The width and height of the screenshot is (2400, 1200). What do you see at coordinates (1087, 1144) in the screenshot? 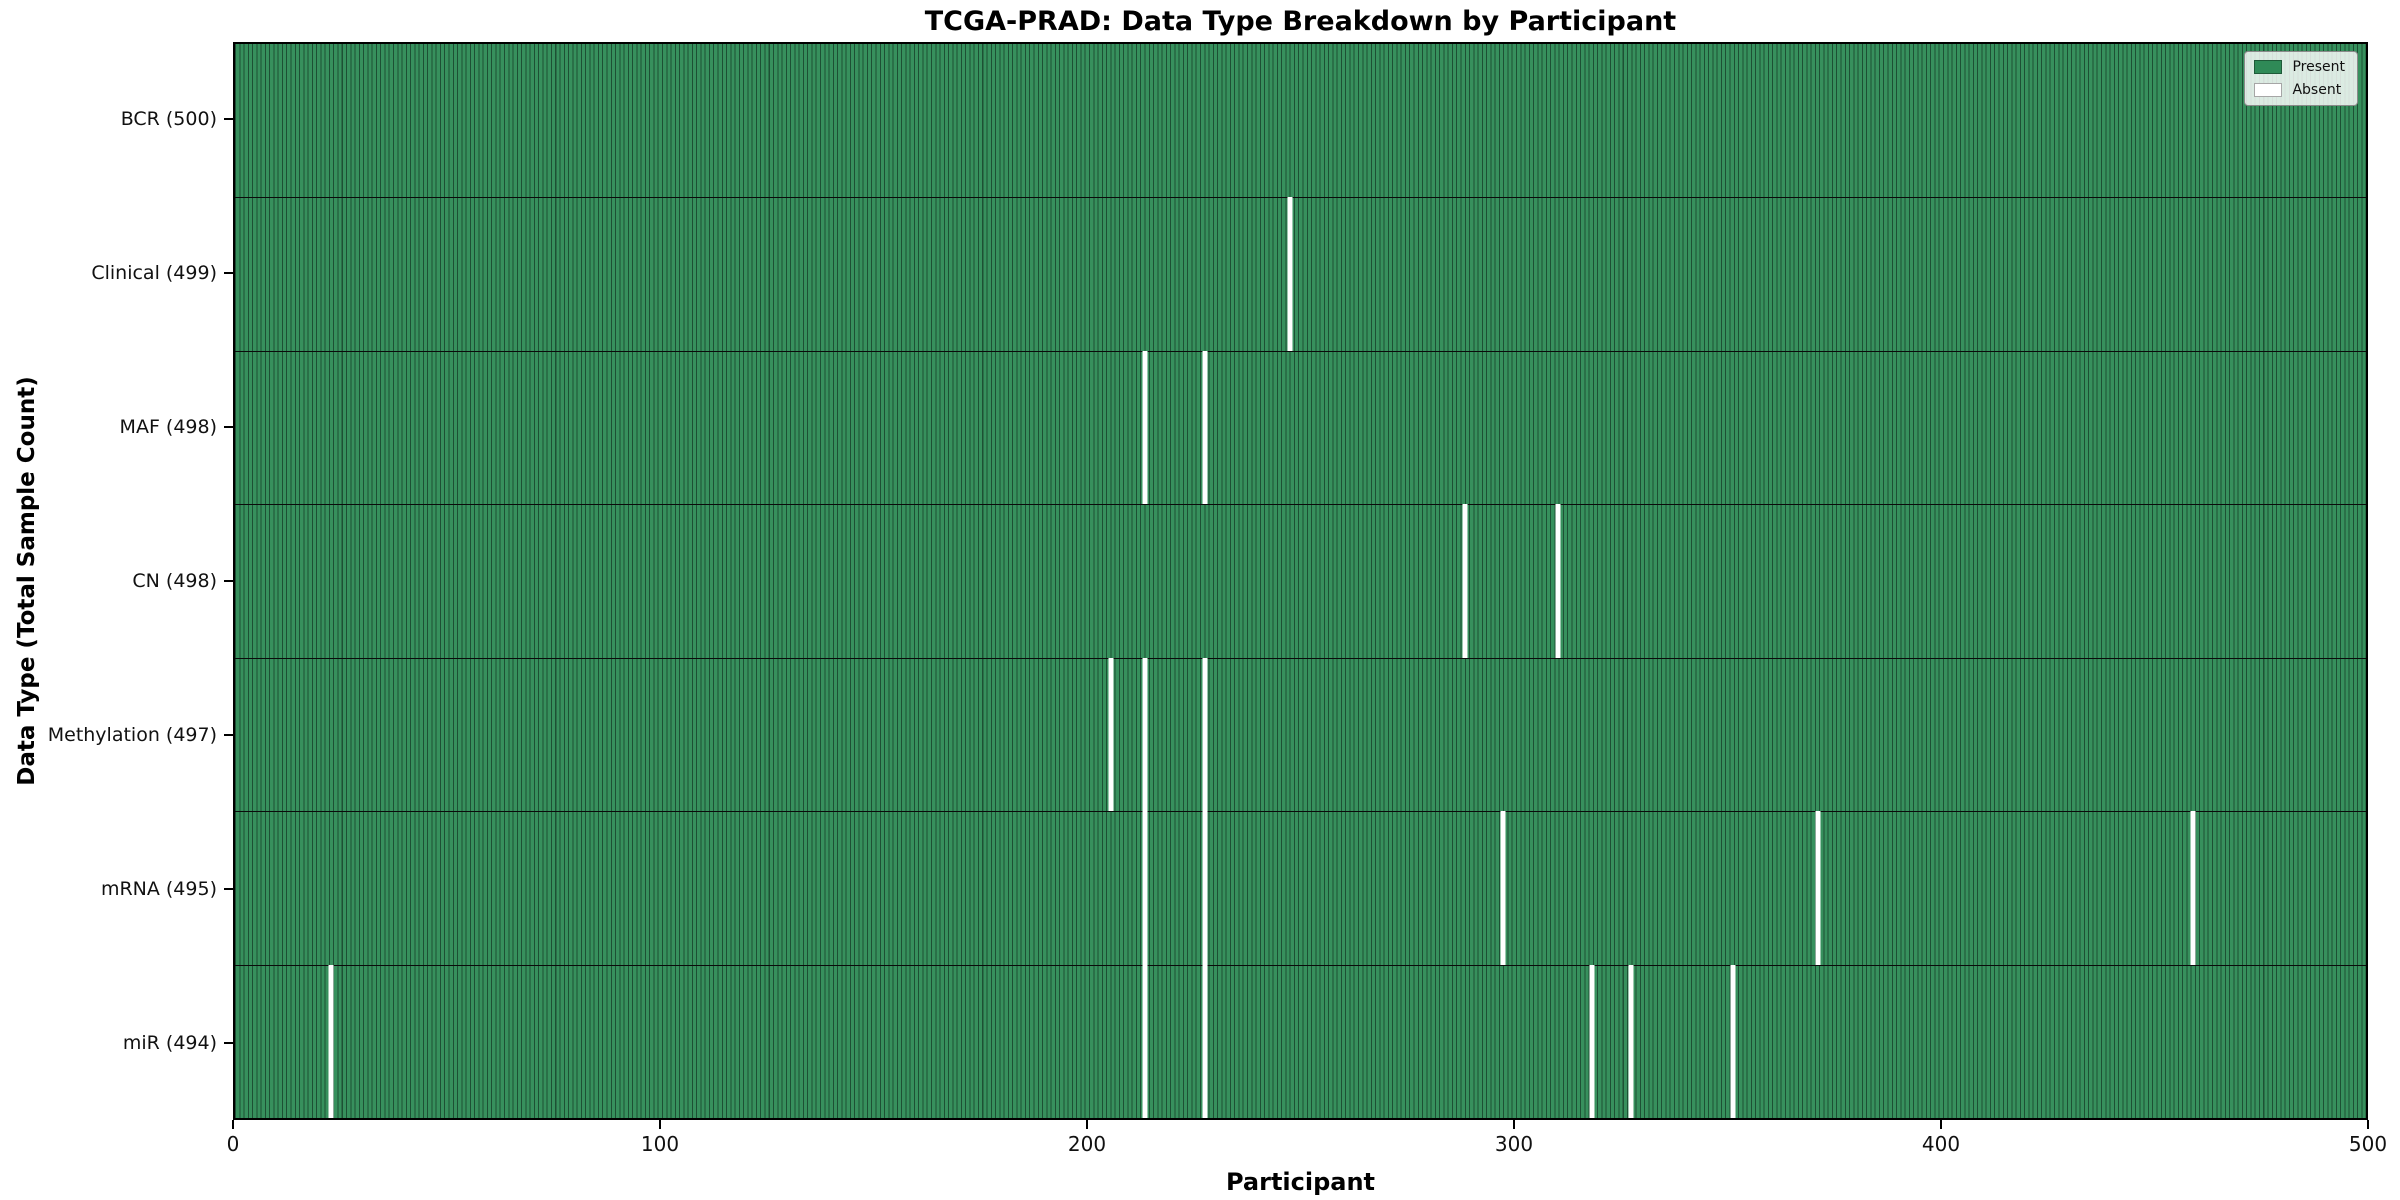
I see `x-tick-label-200: 200` at bounding box center [1087, 1144].